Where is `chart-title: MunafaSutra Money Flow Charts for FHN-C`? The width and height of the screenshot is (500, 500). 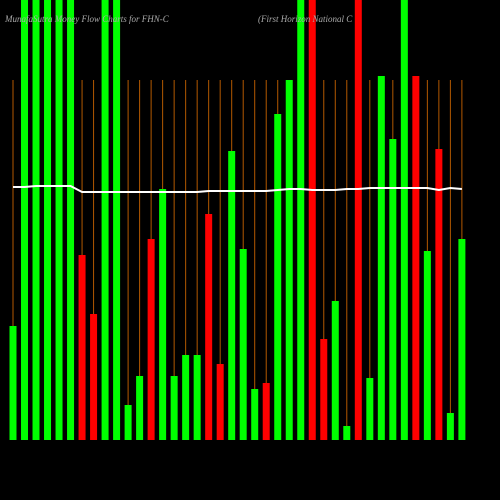 chart-title: MunafaSutra Money Flow Charts for FHN-C is located at coordinates (87, 19).